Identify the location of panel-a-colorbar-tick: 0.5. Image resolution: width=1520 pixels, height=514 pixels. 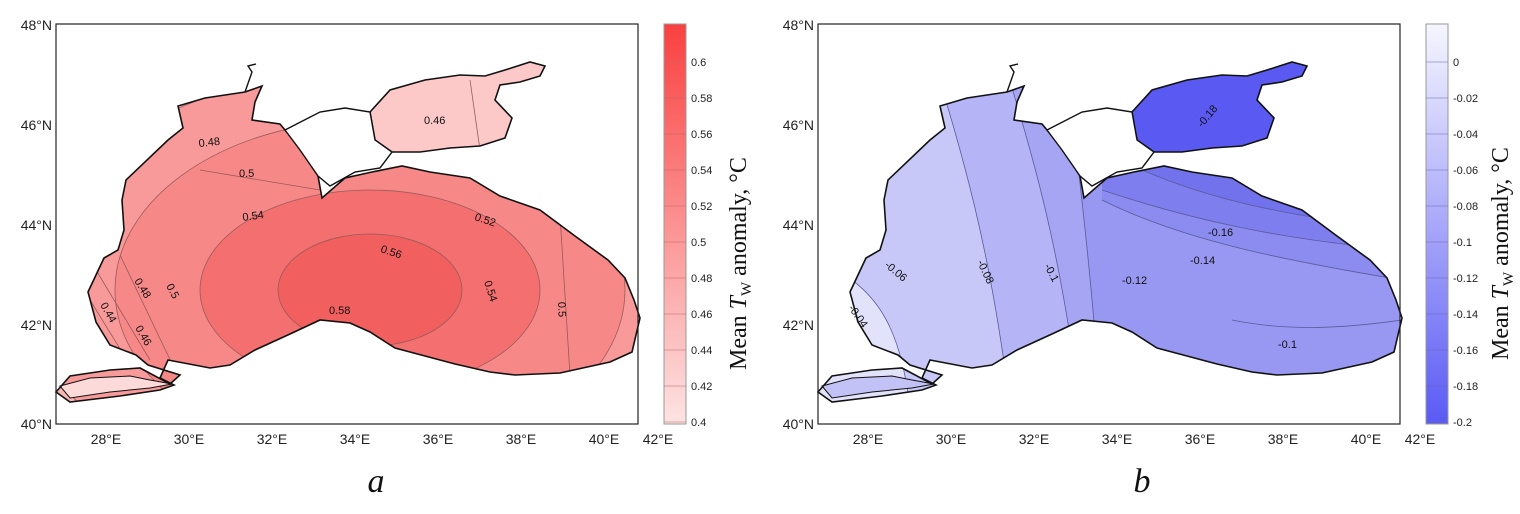
(698, 243).